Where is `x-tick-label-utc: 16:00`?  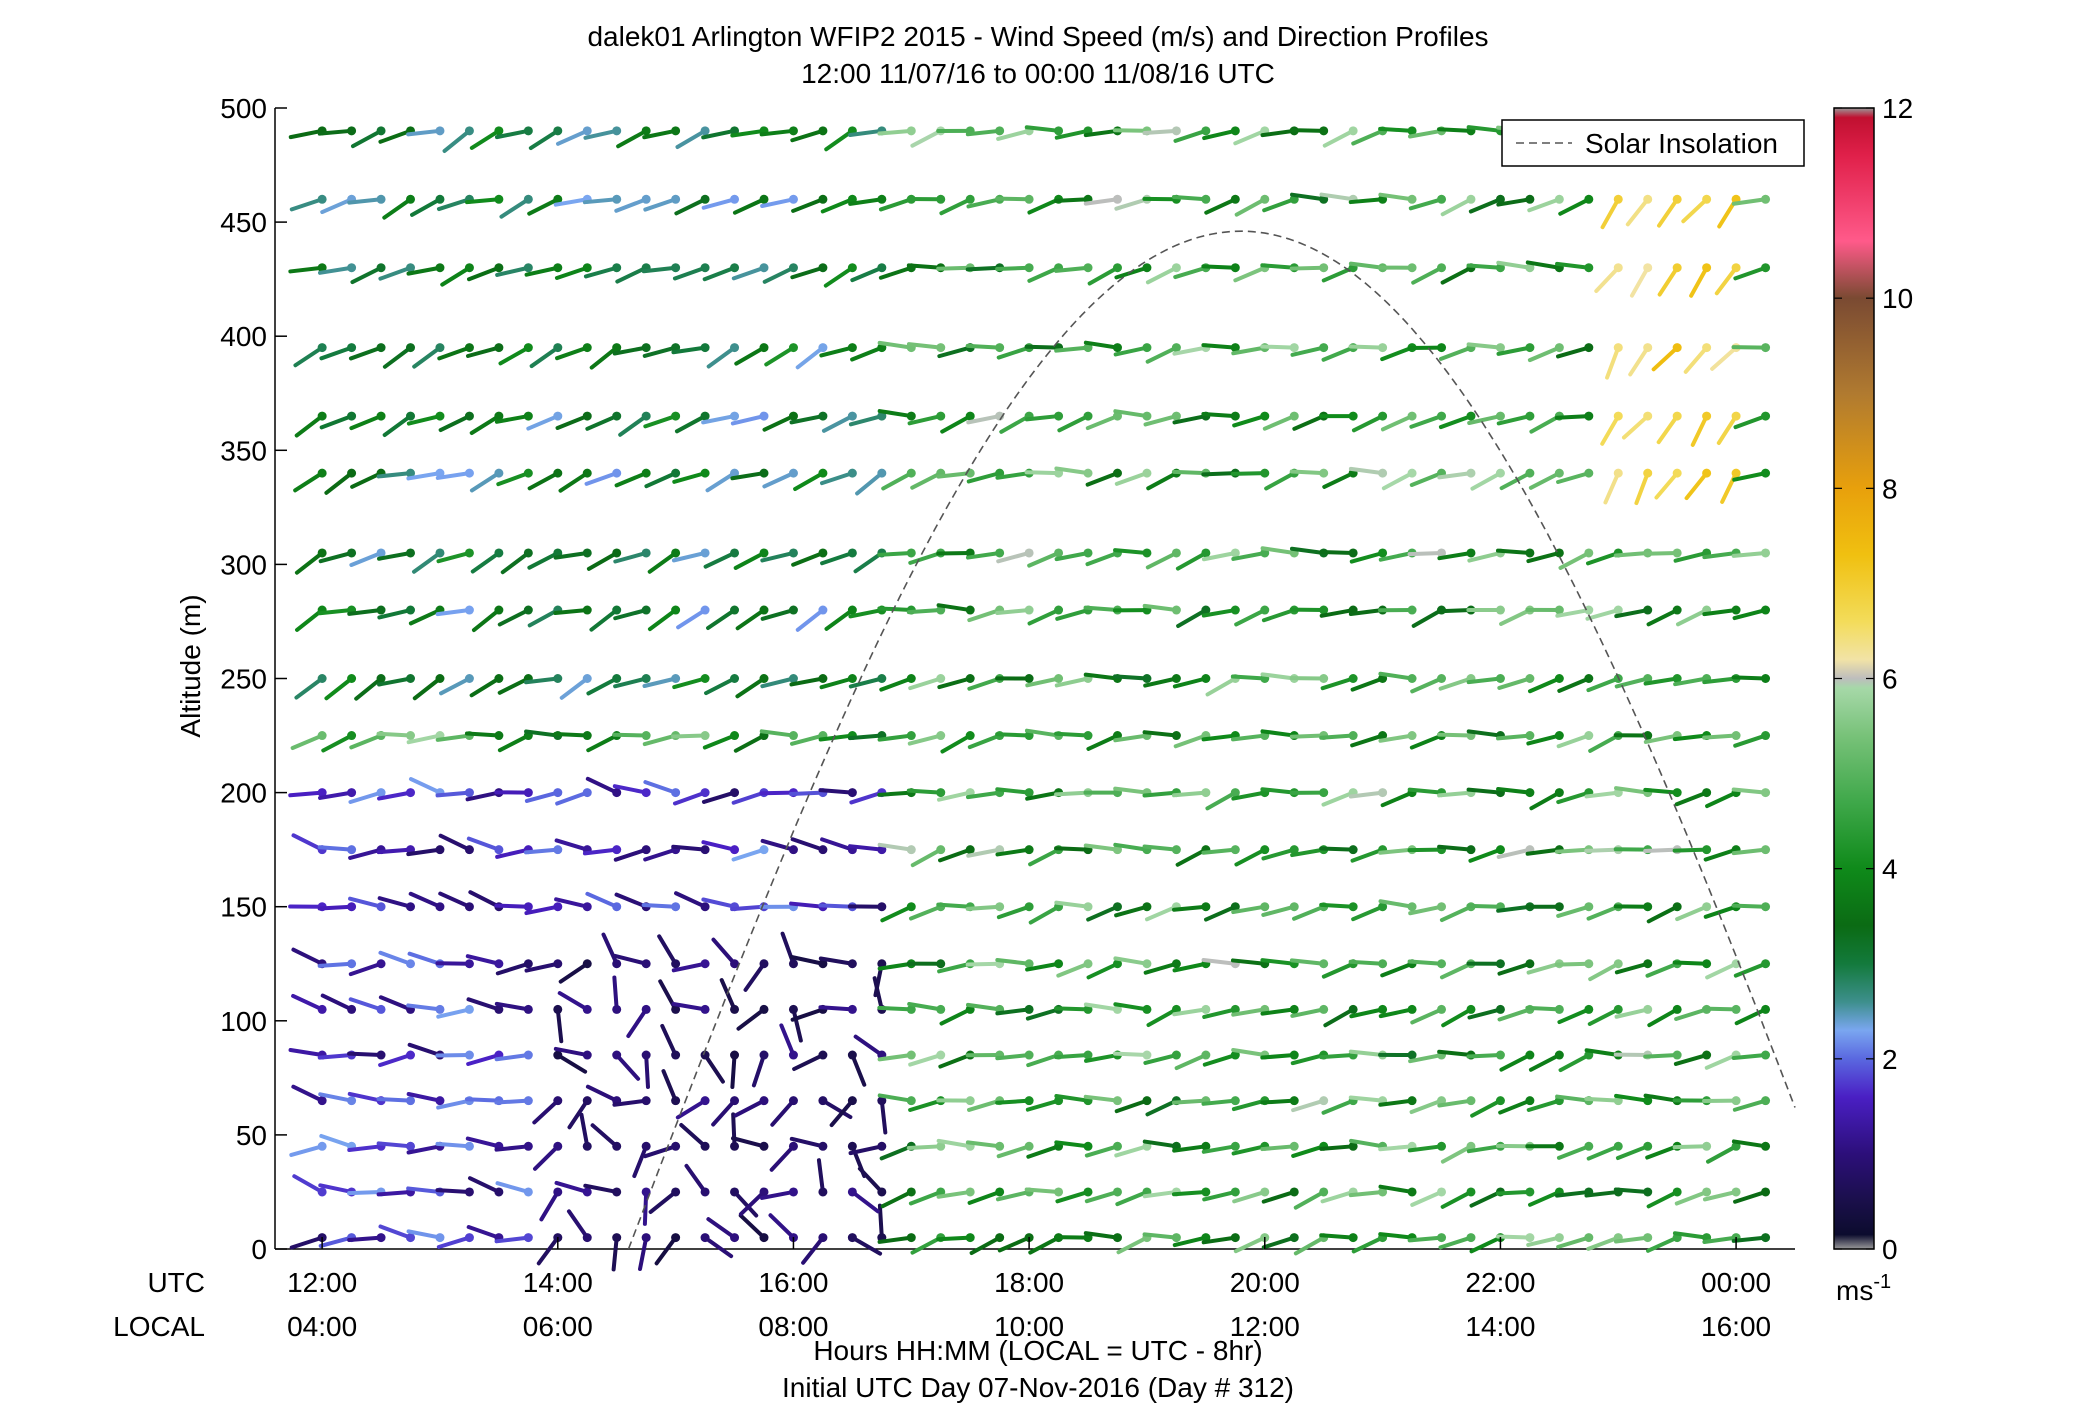
x-tick-label-utc: 16:00 is located at coordinates (793, 1282).